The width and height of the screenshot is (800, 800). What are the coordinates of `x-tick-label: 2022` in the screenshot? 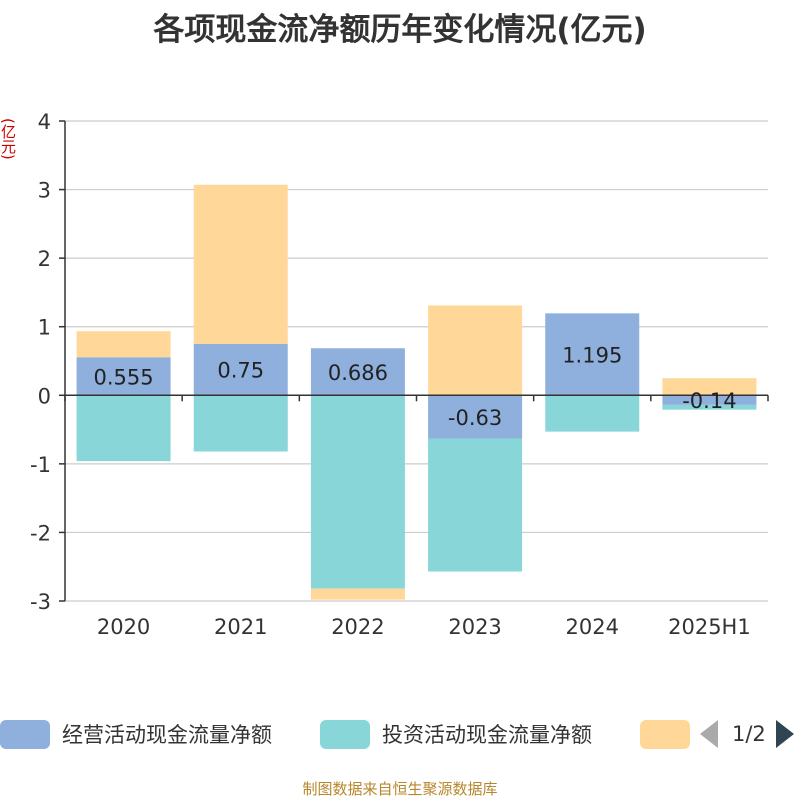 It's located at (357, 627).